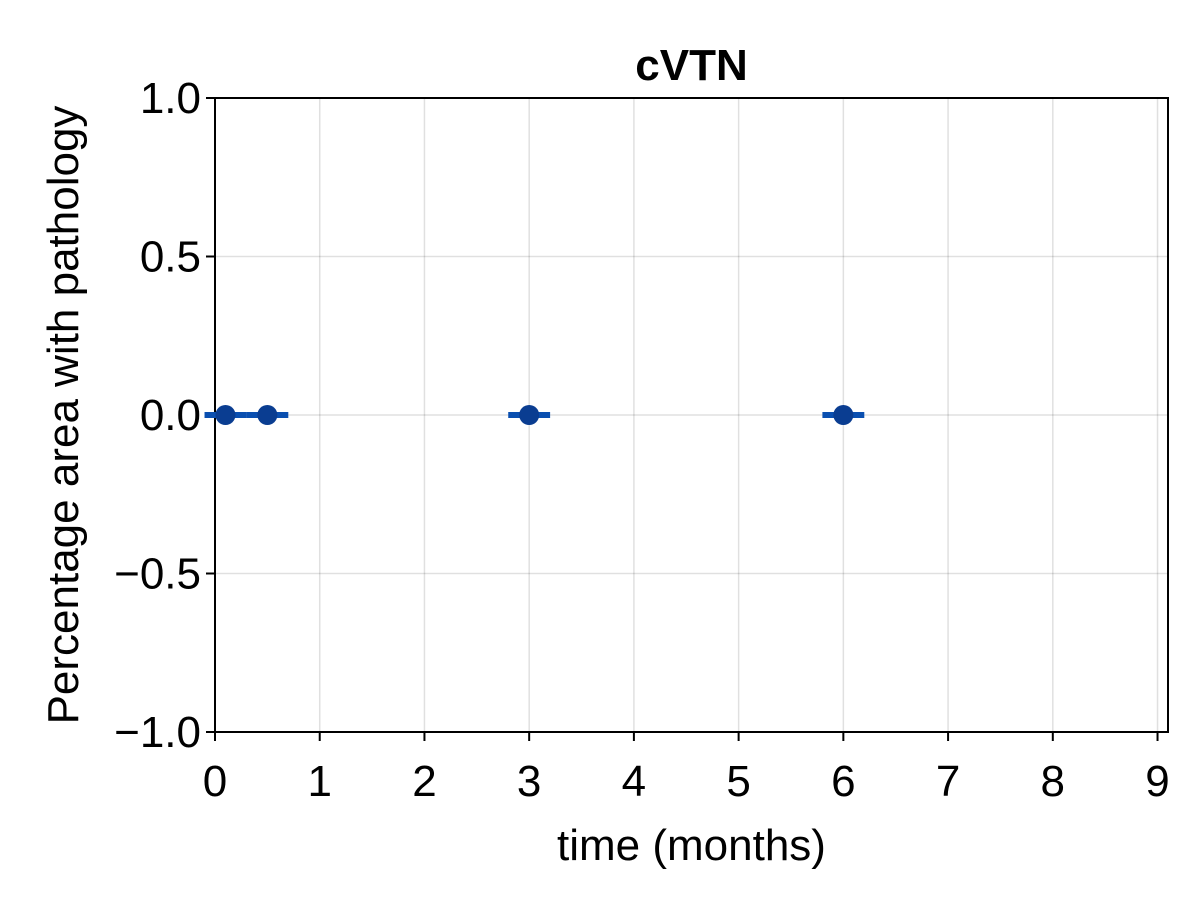 The height and width of the screenshot is (900, 1200). Describe the element at coordinates (424, 781) in the screenshot. I see `x-tick-label: 2` at that location.